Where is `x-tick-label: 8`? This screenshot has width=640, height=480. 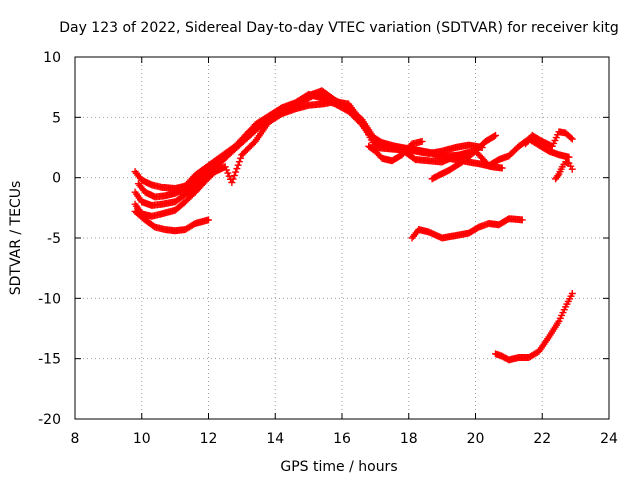
x-tick-label: 8 is located at coordinates (75, 439).